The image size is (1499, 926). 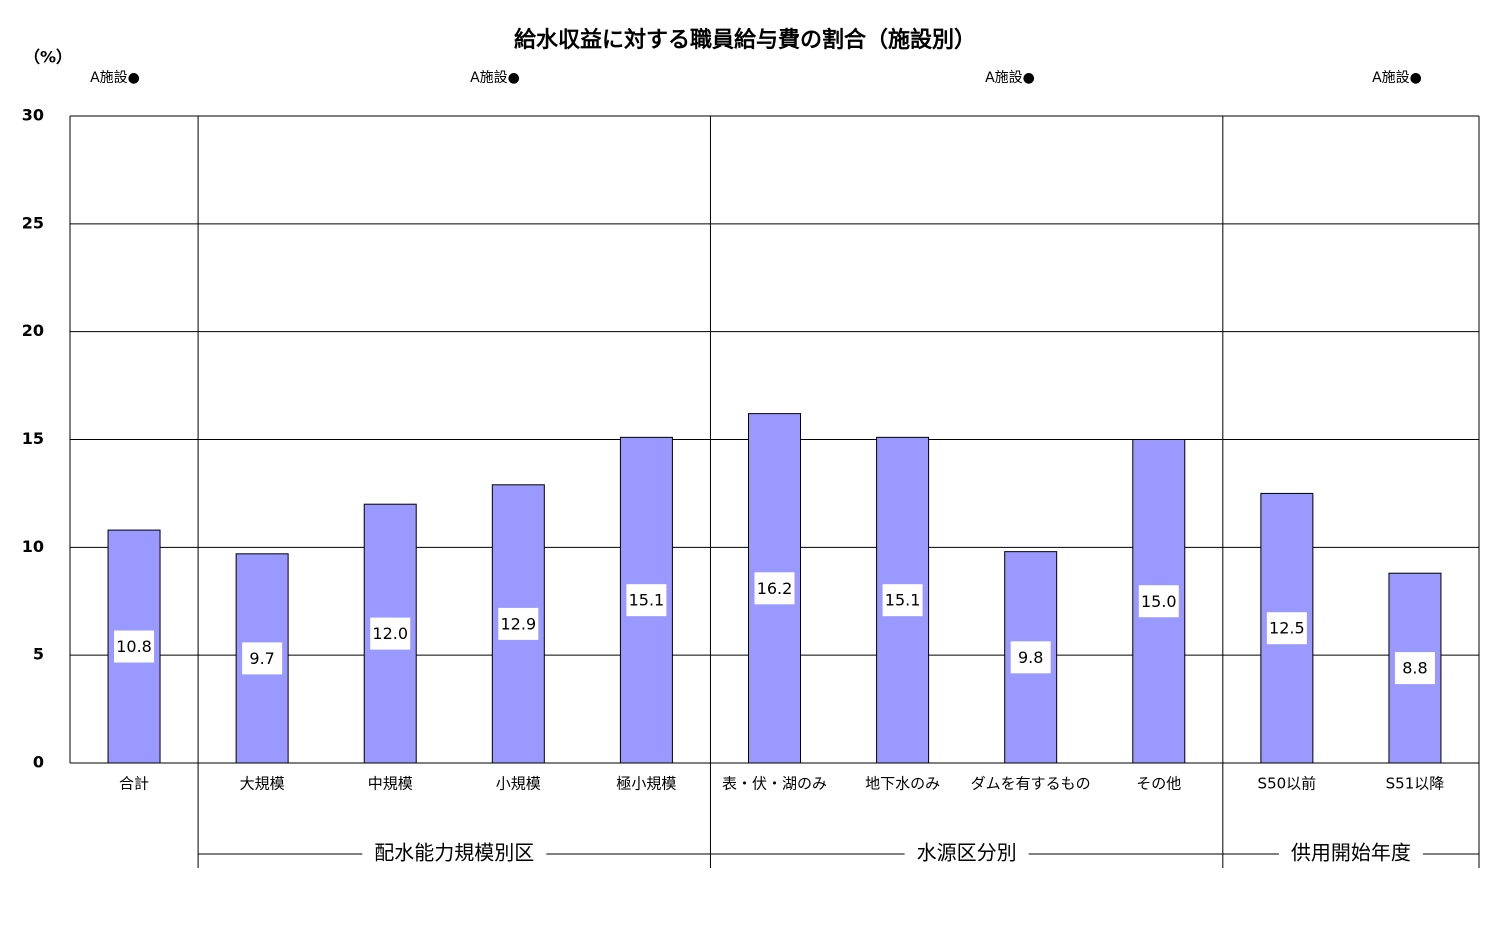 What do you see at coordinates (774, 784) in the screenshot?
I see `x-tick-label: 表・伏・湖のみ` at bounding box center [774, 784].